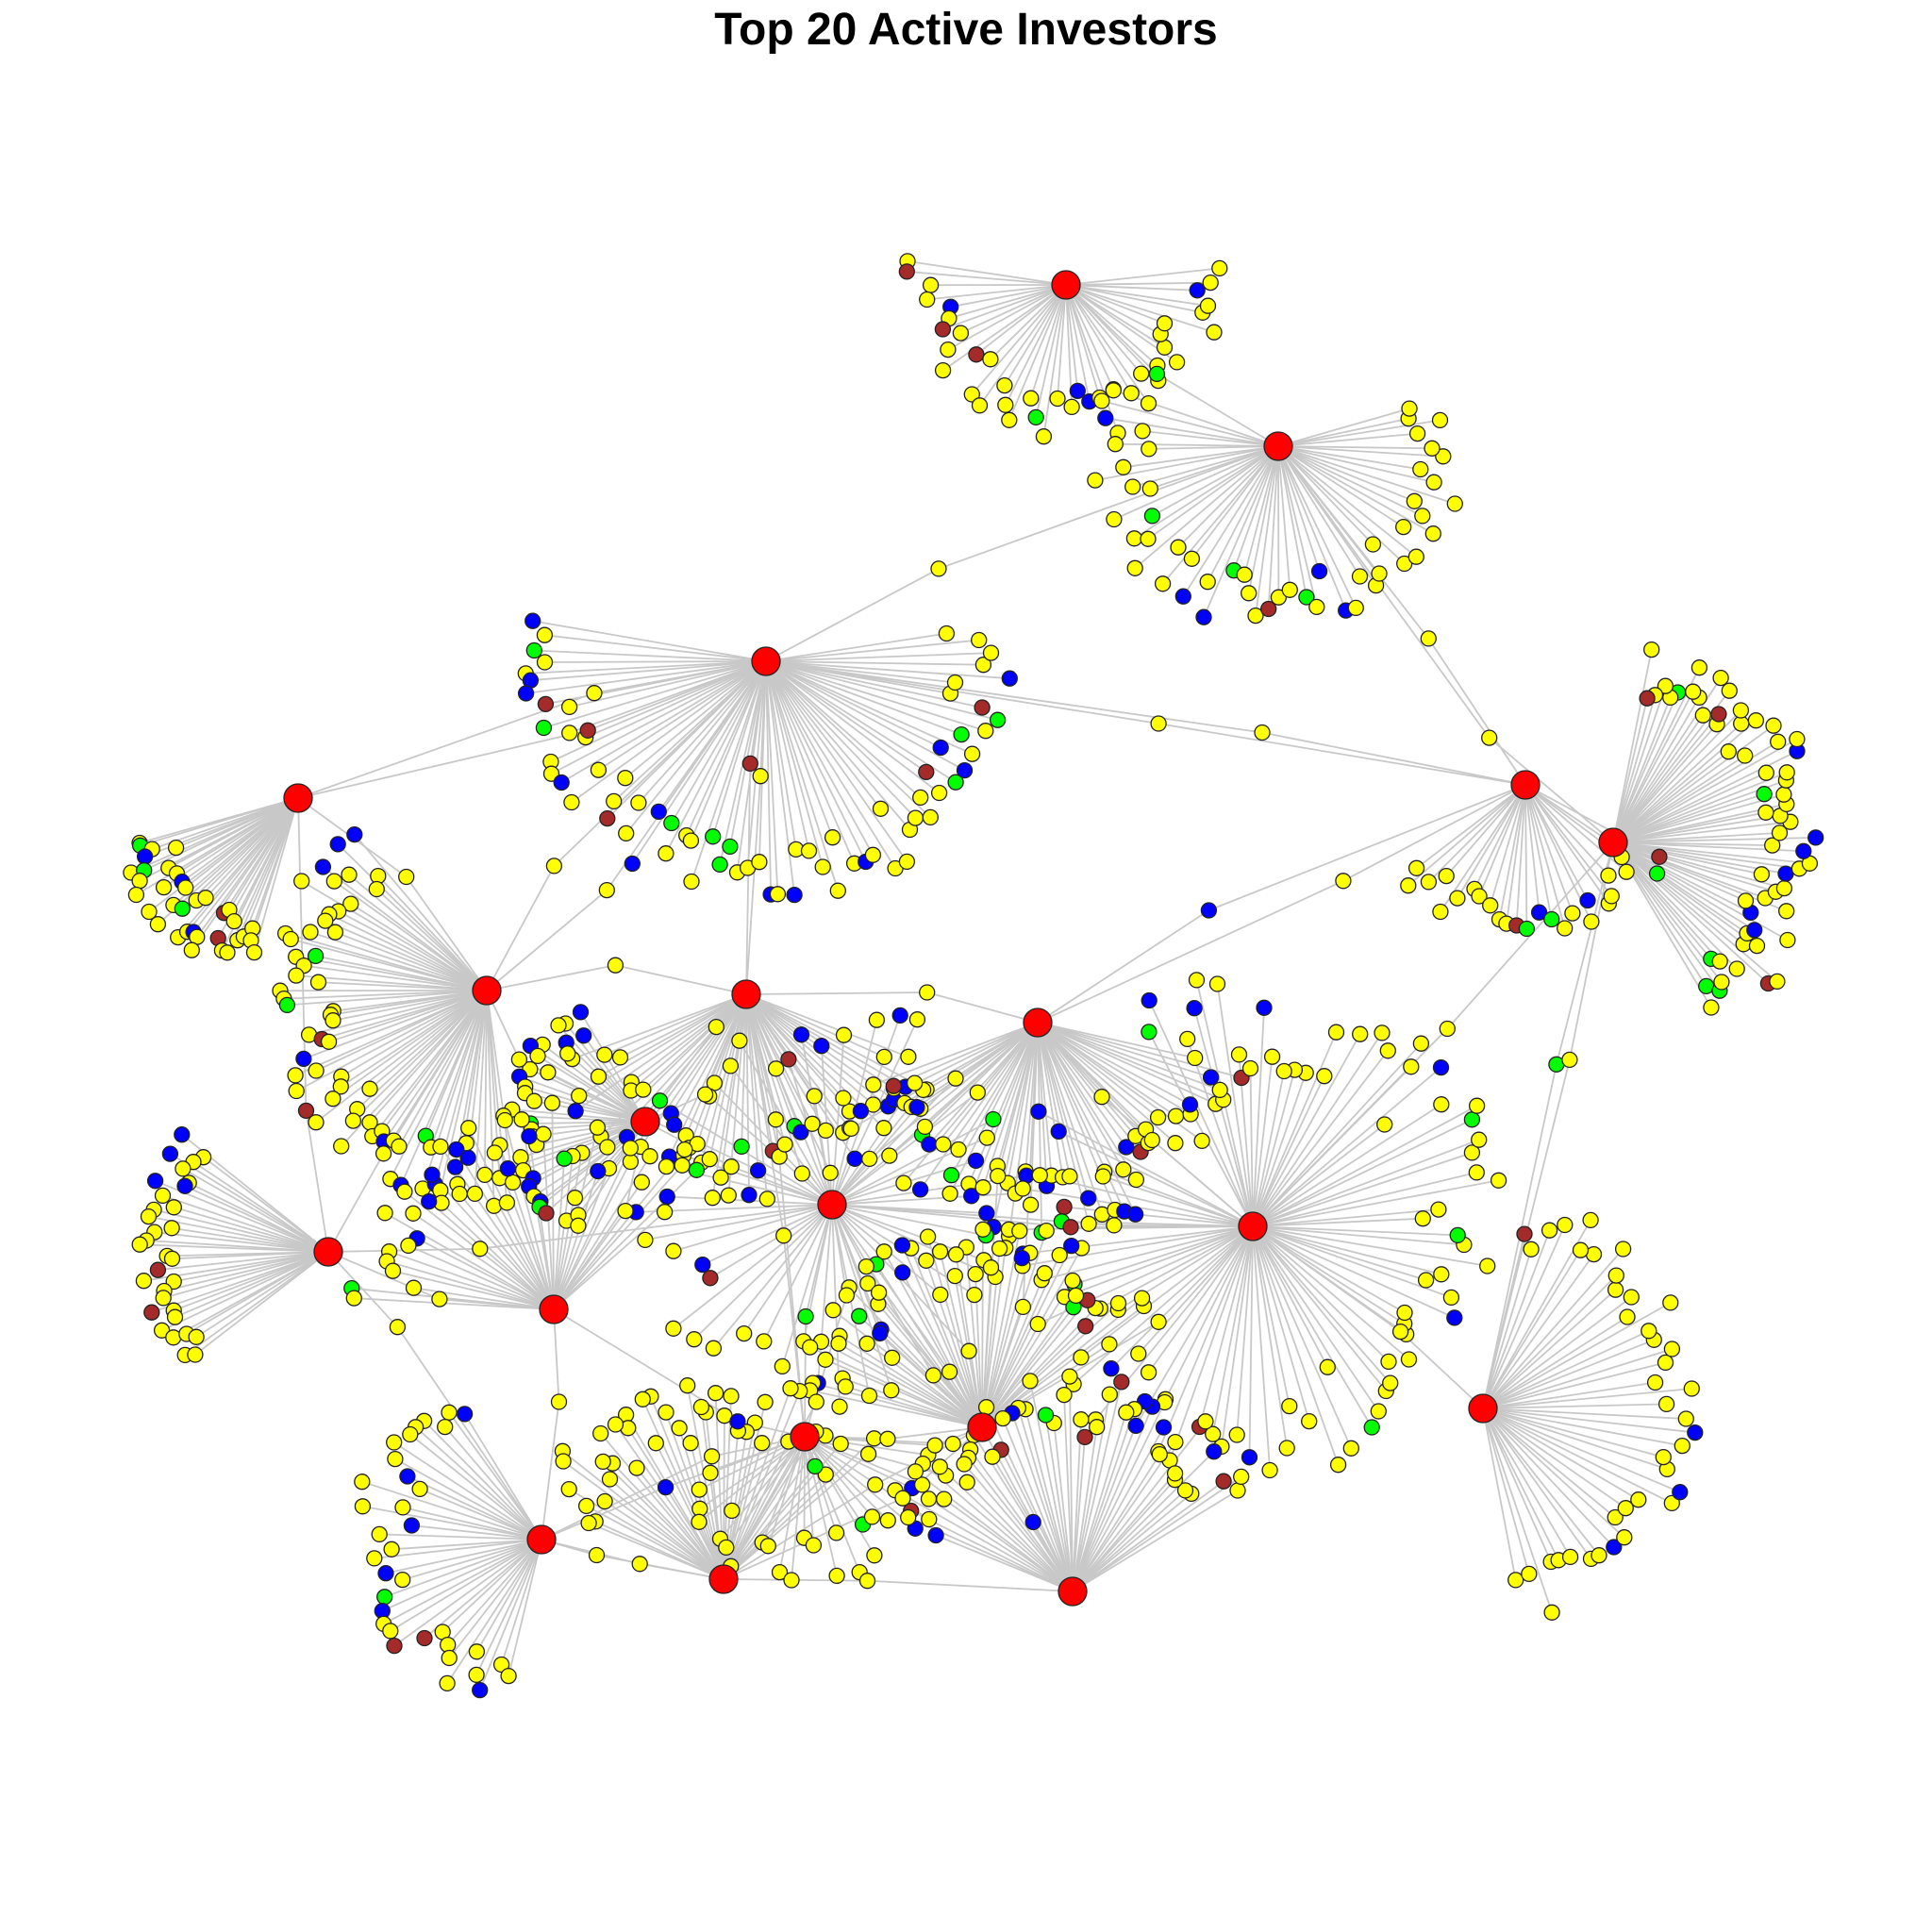 The image size is (1932, 1932). I want to click on investor-hub-node, so click(554, 1309).